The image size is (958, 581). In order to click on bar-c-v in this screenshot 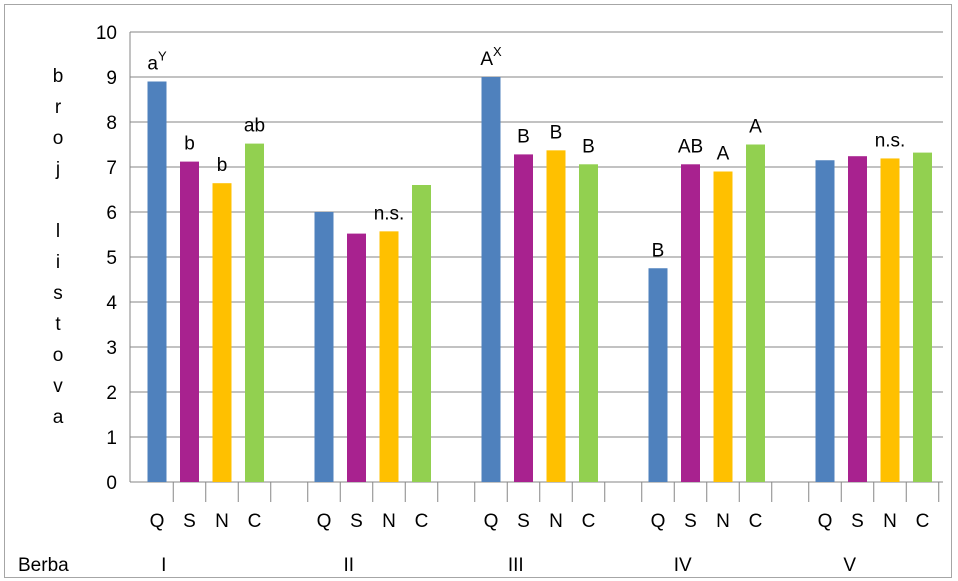, I will do `click(922, 317)`.